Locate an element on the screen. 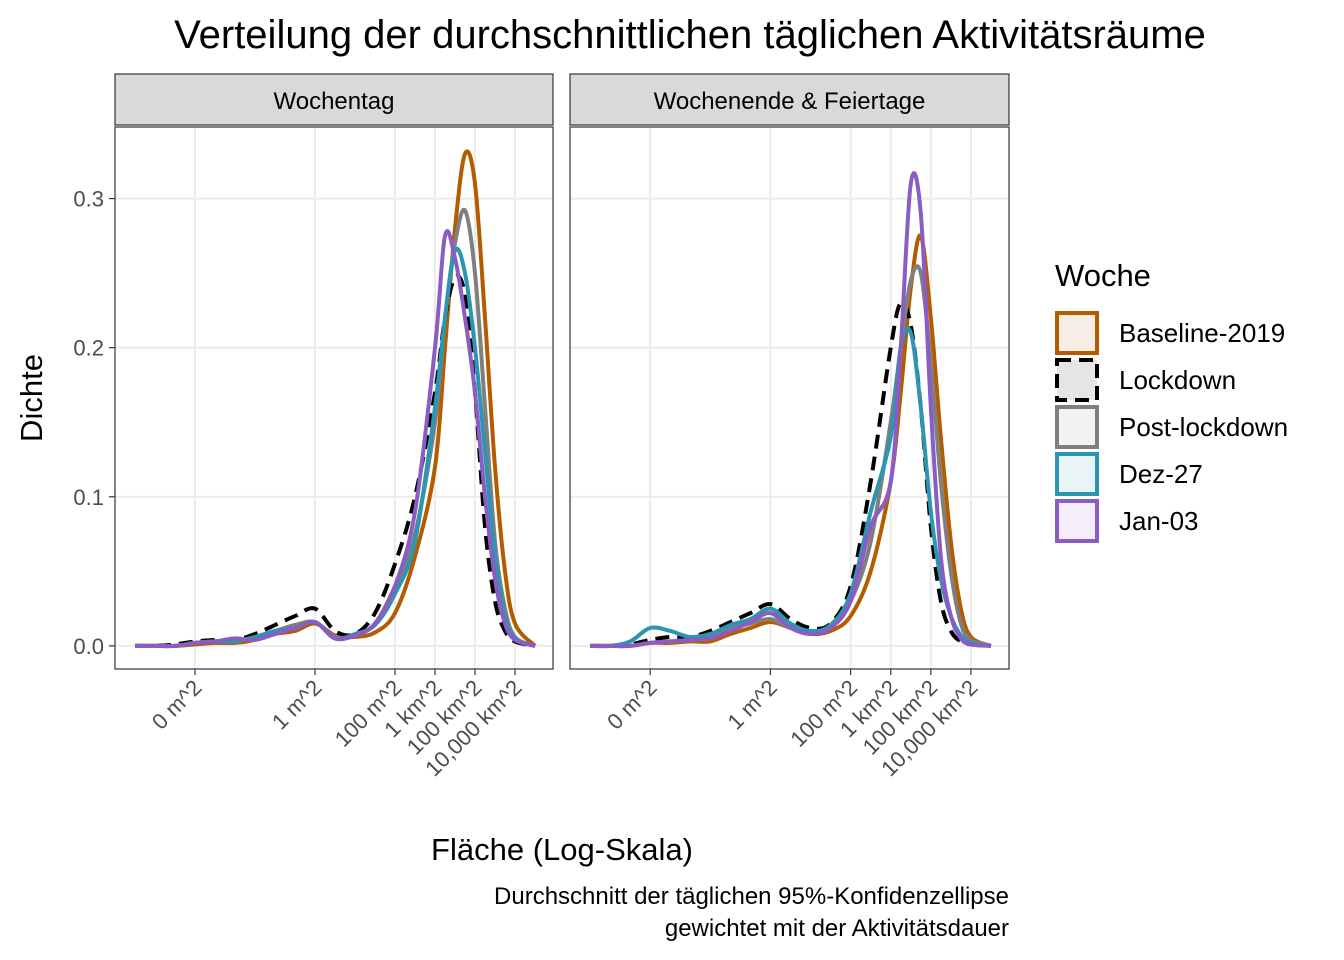 The width and height of the screenshot is (1344, 960). y-tick-label: 0.0 is located at coordinates (88, 646).